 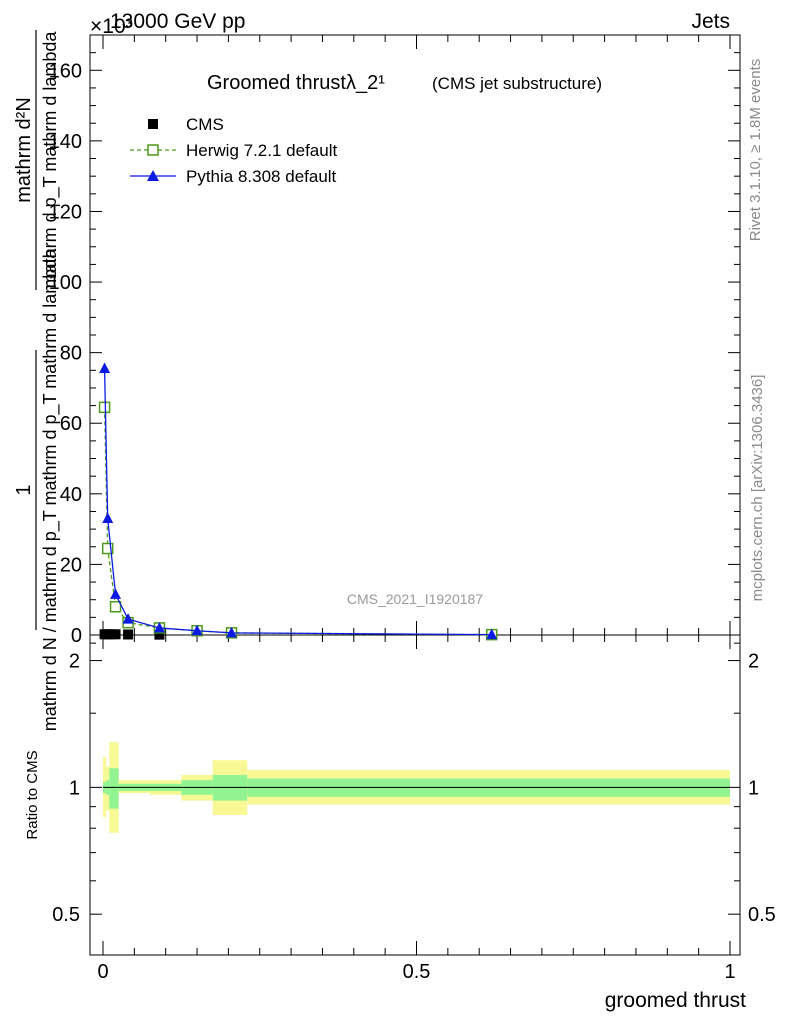 I want to click on y-label-numerator: 1, so click(x=24, y=489).